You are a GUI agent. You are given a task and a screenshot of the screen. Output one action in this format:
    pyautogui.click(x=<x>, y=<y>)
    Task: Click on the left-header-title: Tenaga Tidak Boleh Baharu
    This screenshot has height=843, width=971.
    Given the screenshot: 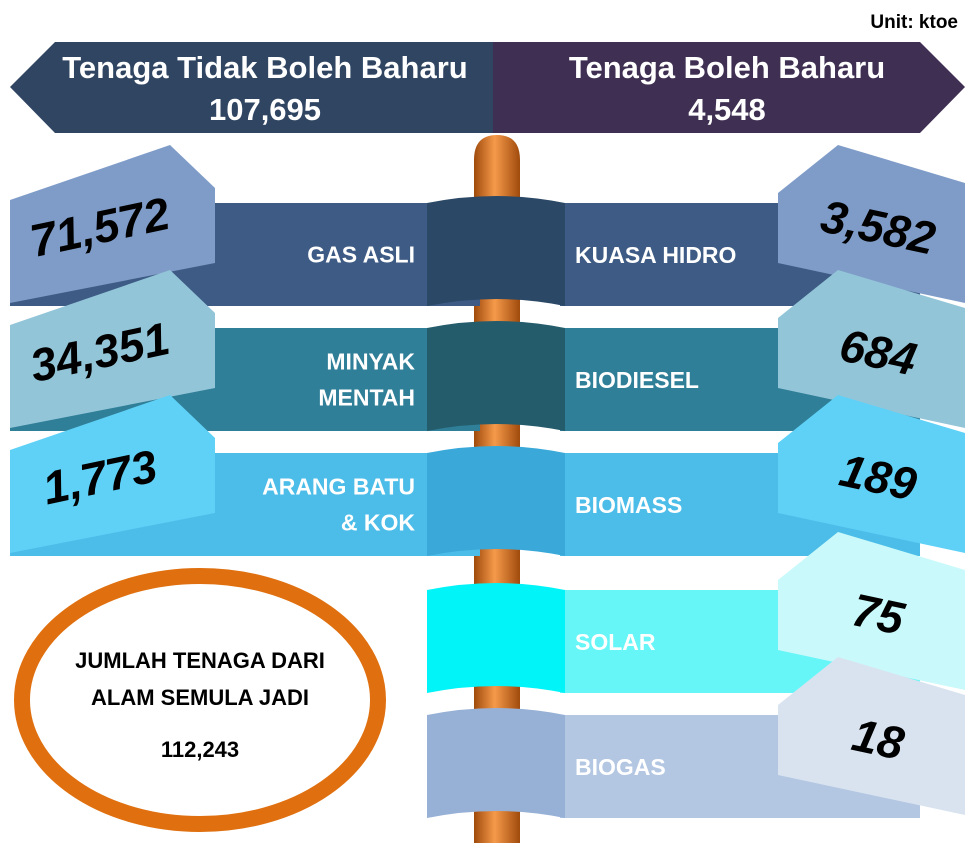 What is the action you would take?
    pyautogui.click(x=264, y=67)
    